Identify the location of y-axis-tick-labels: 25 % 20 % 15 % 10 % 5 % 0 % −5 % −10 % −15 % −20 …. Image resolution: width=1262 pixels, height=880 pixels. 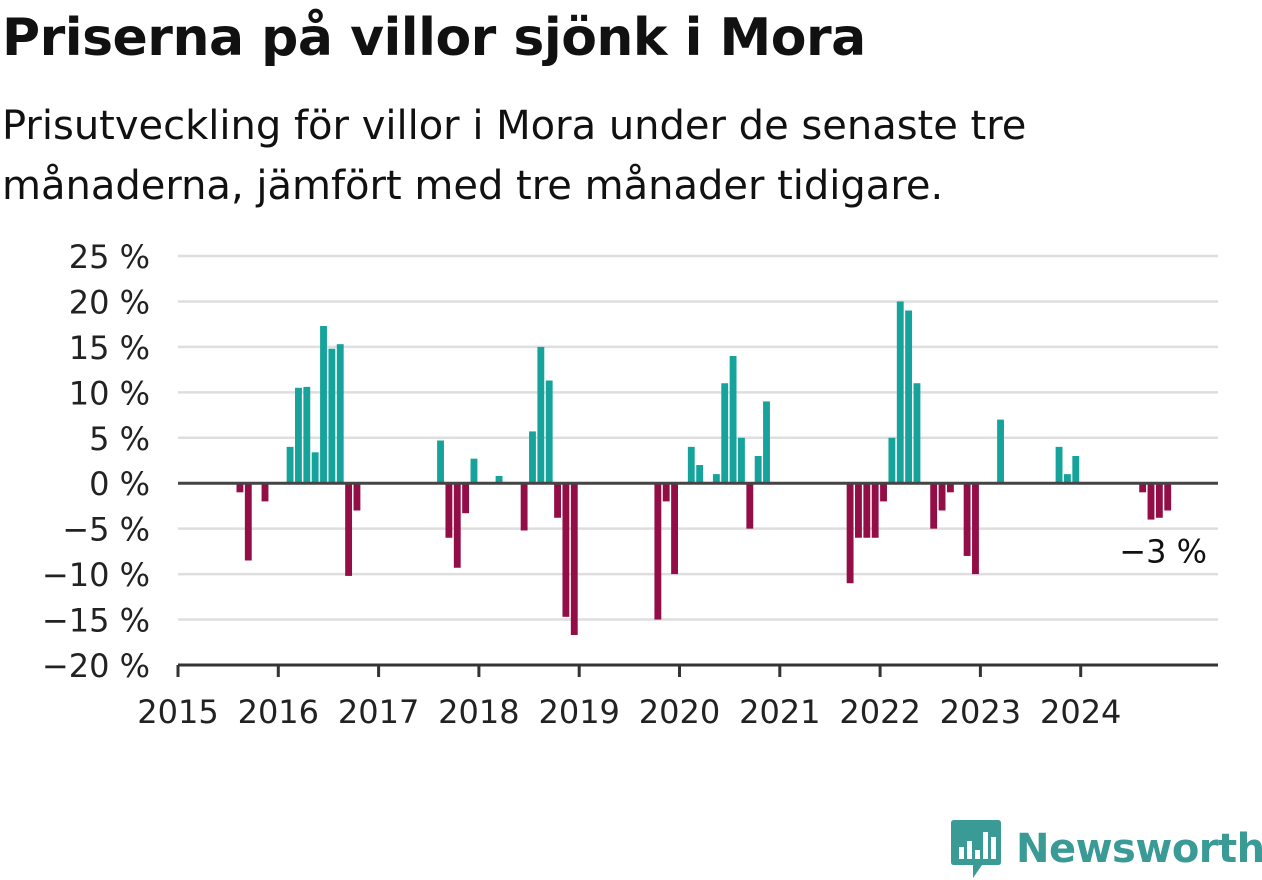
(96, 461).